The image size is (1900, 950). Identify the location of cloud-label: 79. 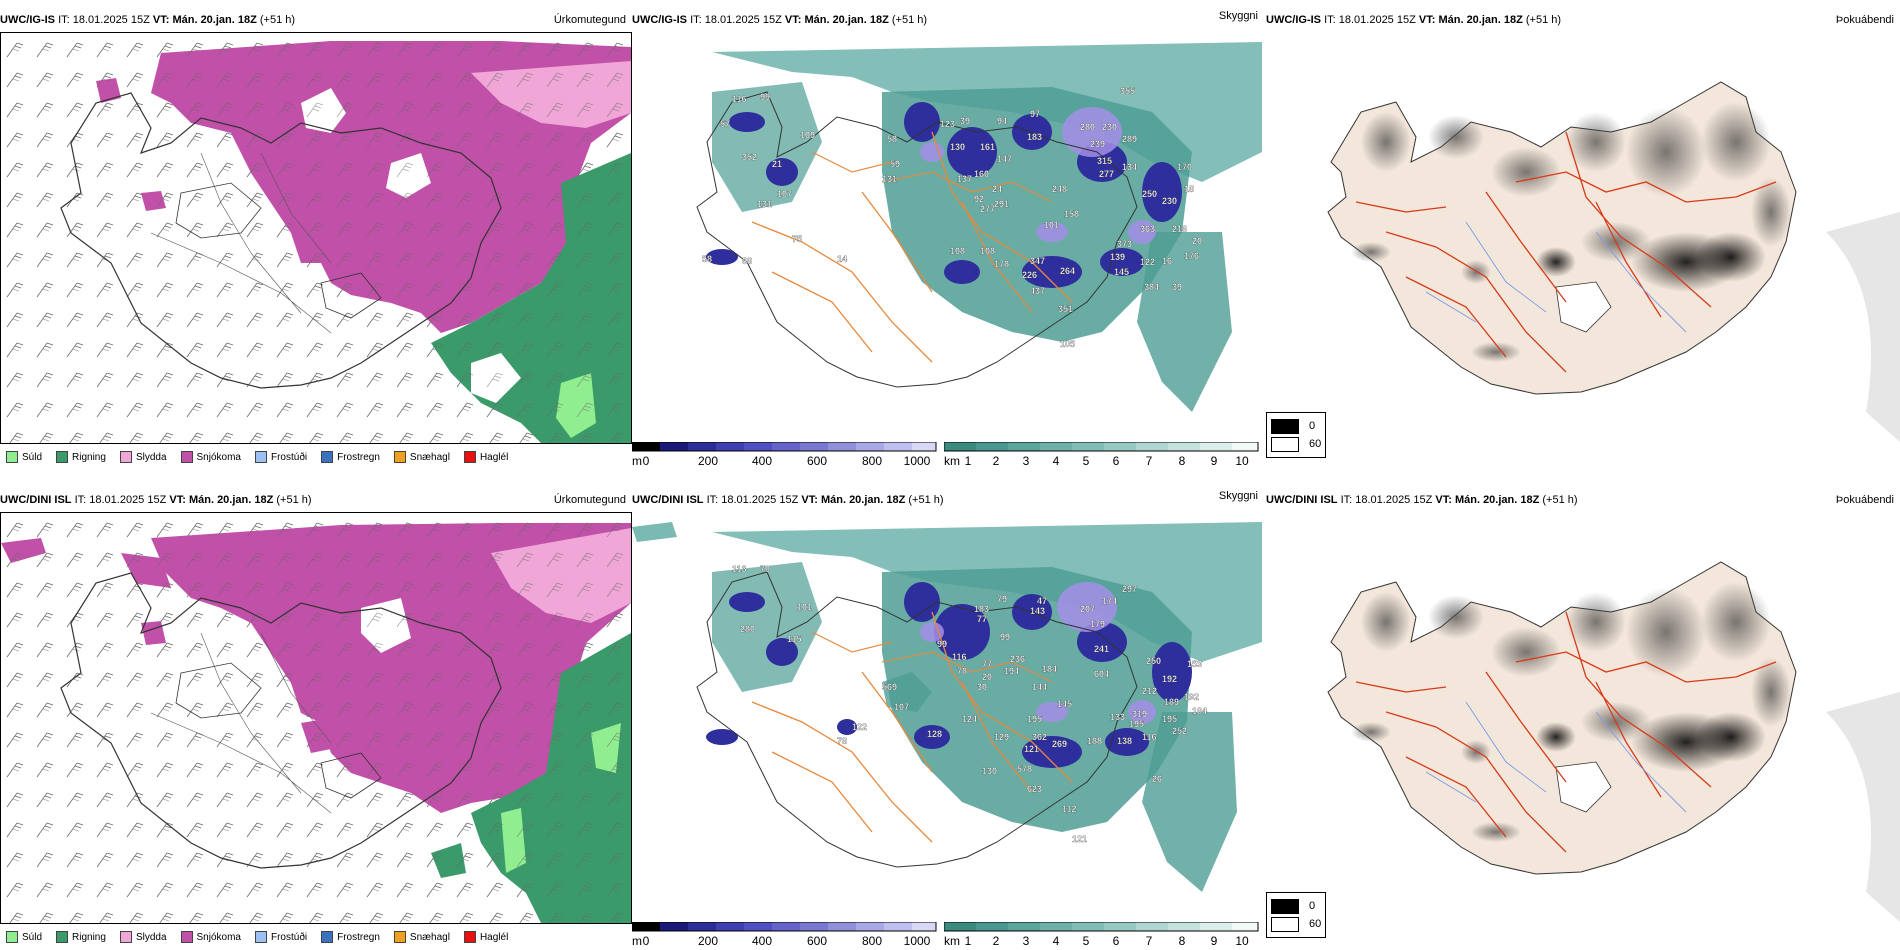
(1002, 599).